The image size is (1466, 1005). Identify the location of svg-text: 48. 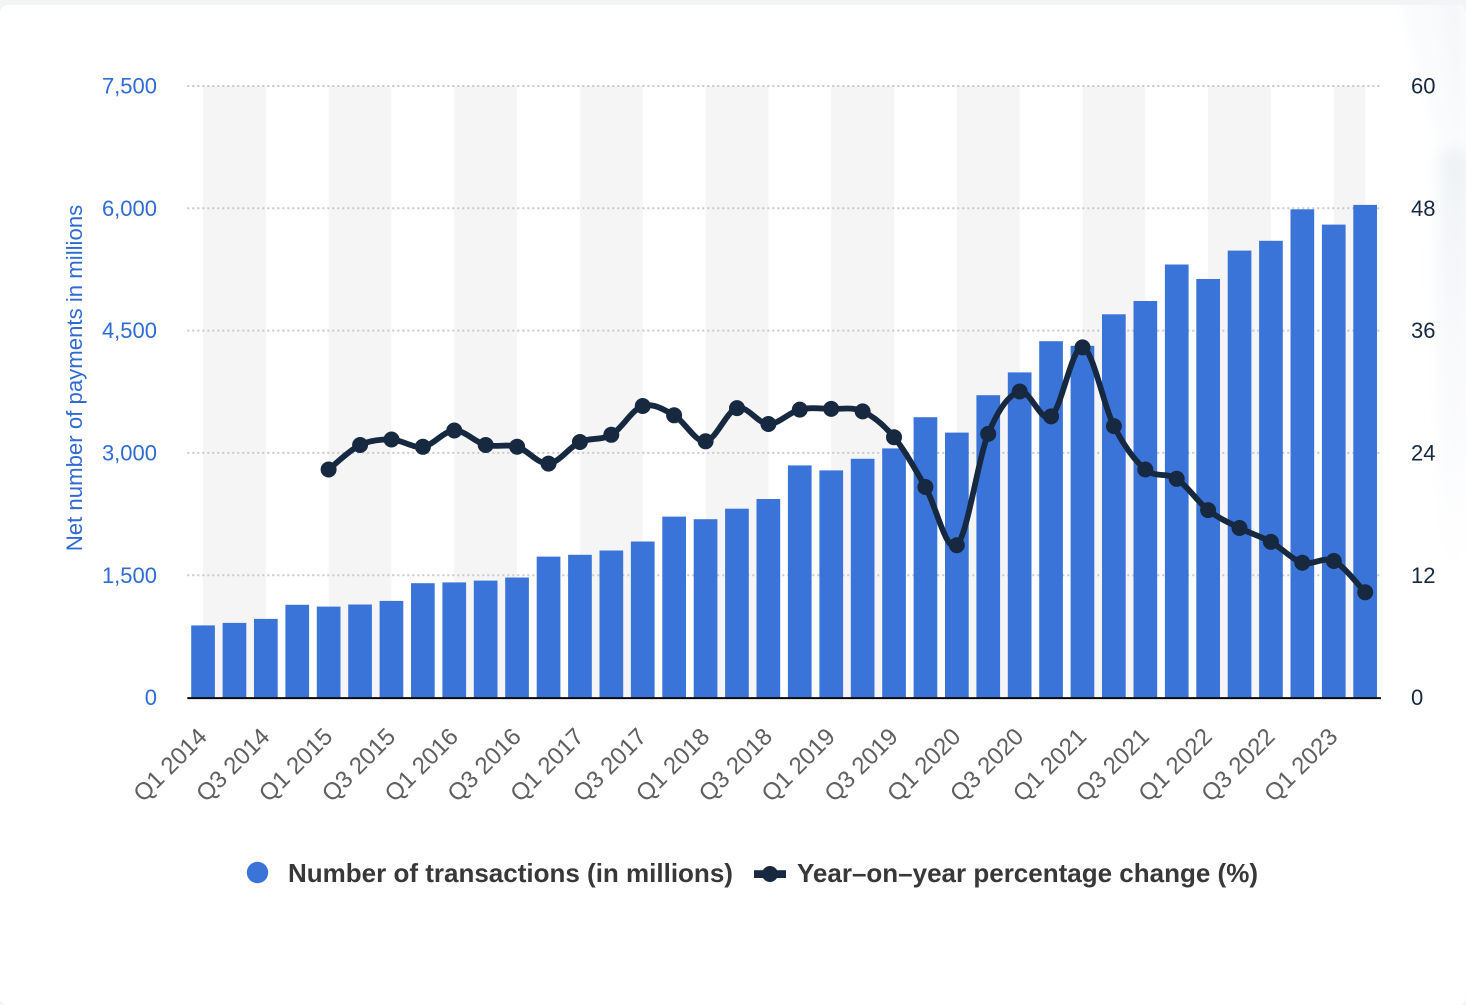
(1423, 208).